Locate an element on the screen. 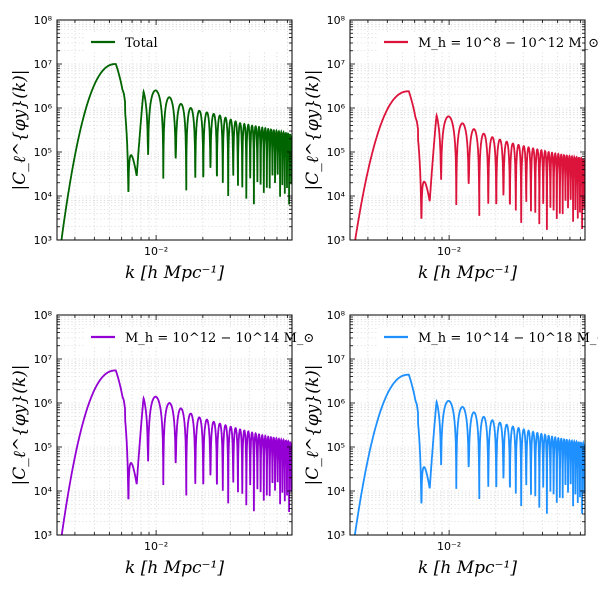  legend-label: Total is located at coordinates (141, 43).